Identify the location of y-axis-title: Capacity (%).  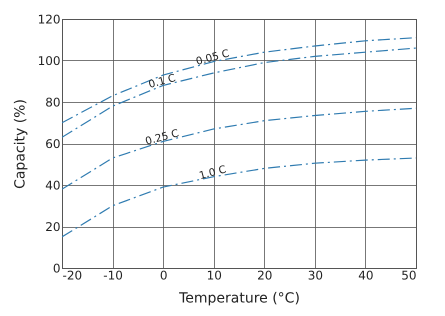
(20, 144).